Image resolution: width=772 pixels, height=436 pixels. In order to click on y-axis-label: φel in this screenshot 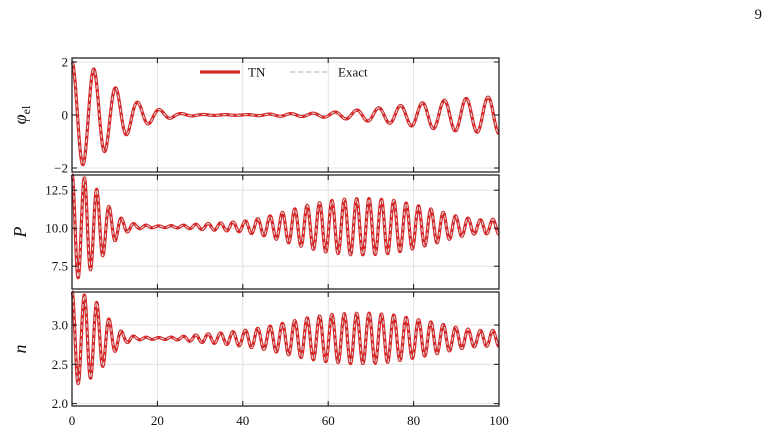, I will do `click(21, 114)`.